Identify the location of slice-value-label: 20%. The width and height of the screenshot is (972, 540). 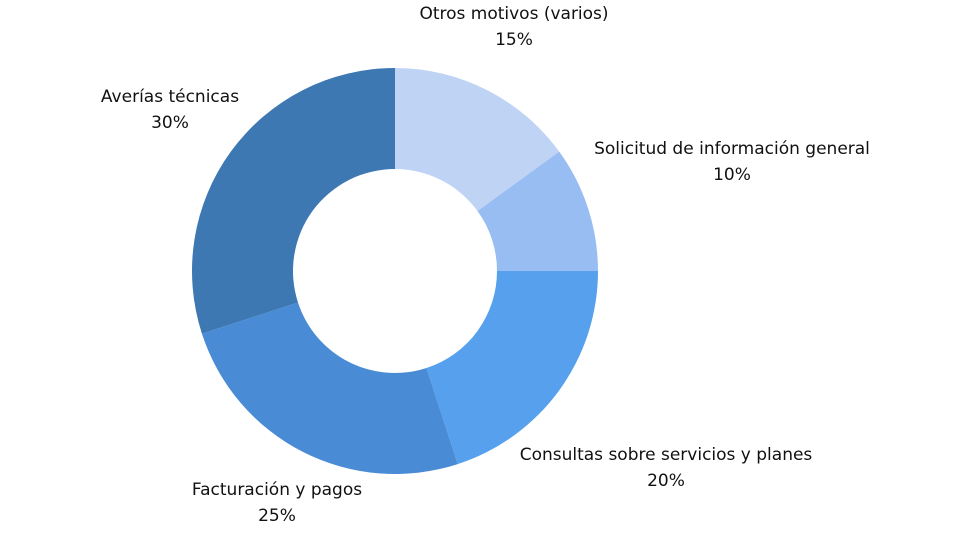
(666, 481).